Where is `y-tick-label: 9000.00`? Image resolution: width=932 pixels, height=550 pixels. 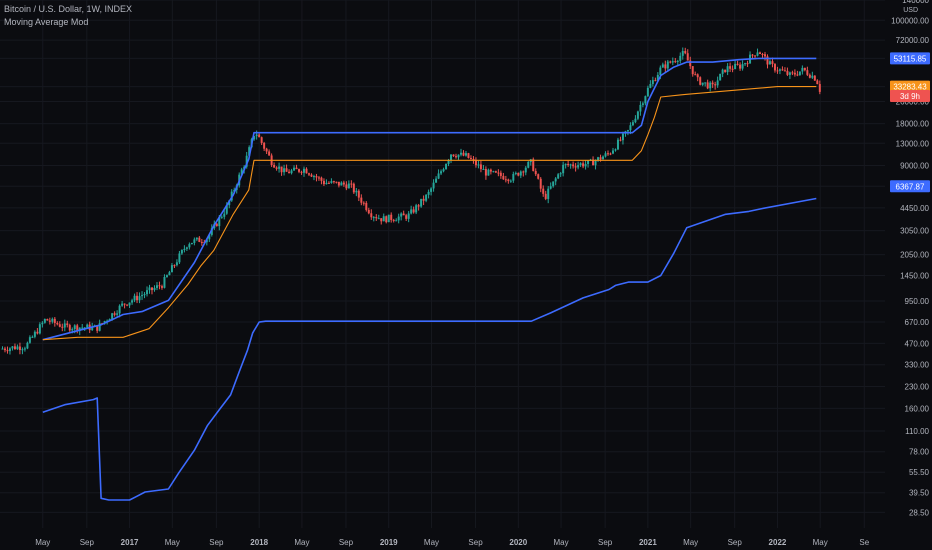 y-tick-label: 9000.00 is located at coordinates (914, 165).